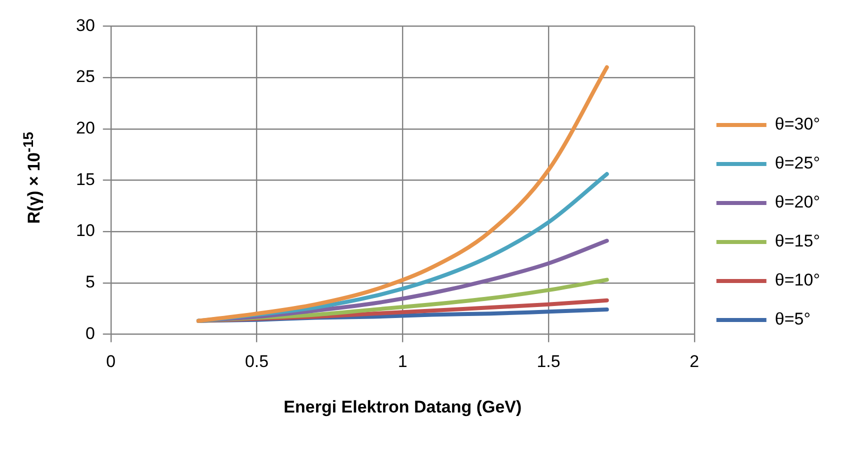 Image resolution: width=843 pixels, height=450 pixels. Describe the element at coordinates (797, 202) in the screenshot. I see `legend-label: θ=20°` at that location.